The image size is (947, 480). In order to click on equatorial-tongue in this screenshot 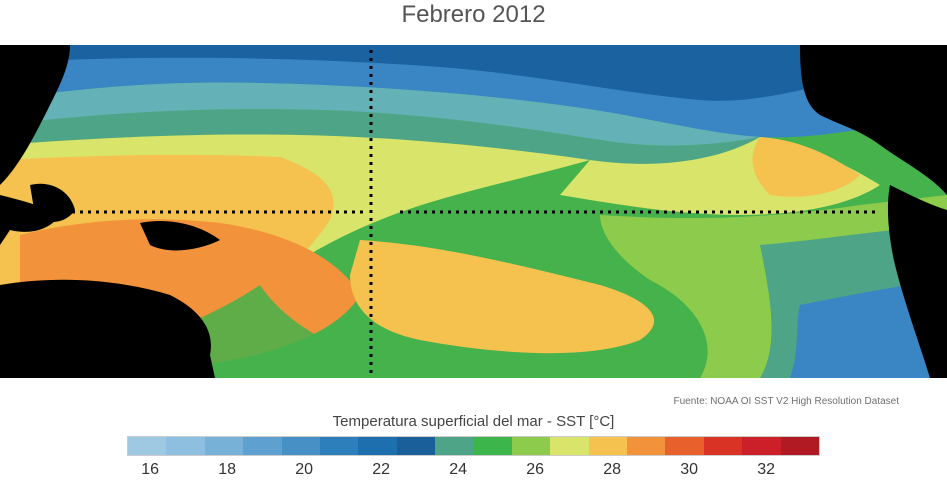, I will do `click(502, 297)`.